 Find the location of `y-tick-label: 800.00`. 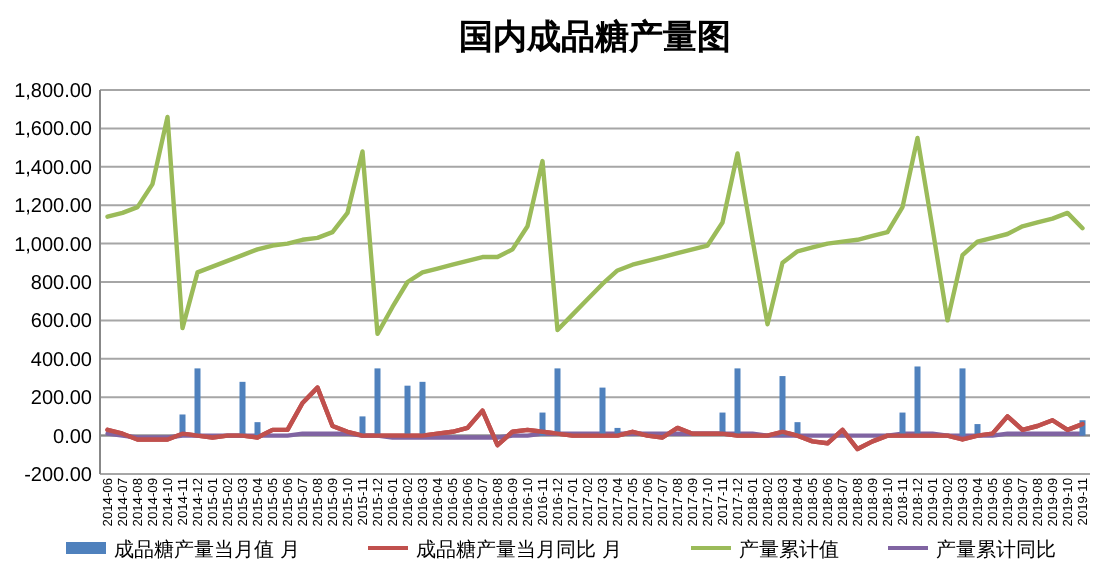

y-tick-label: 800.00 is located at coordinates (61, 284).